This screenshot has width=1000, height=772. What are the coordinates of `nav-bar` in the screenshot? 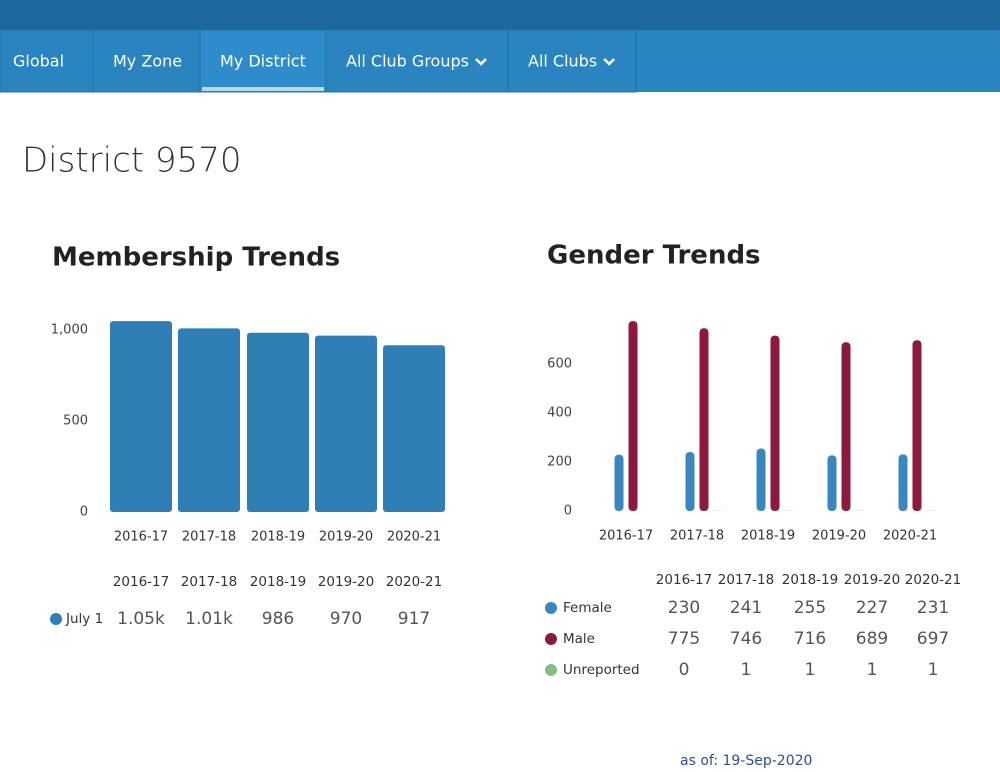 It's located at (500, 61).